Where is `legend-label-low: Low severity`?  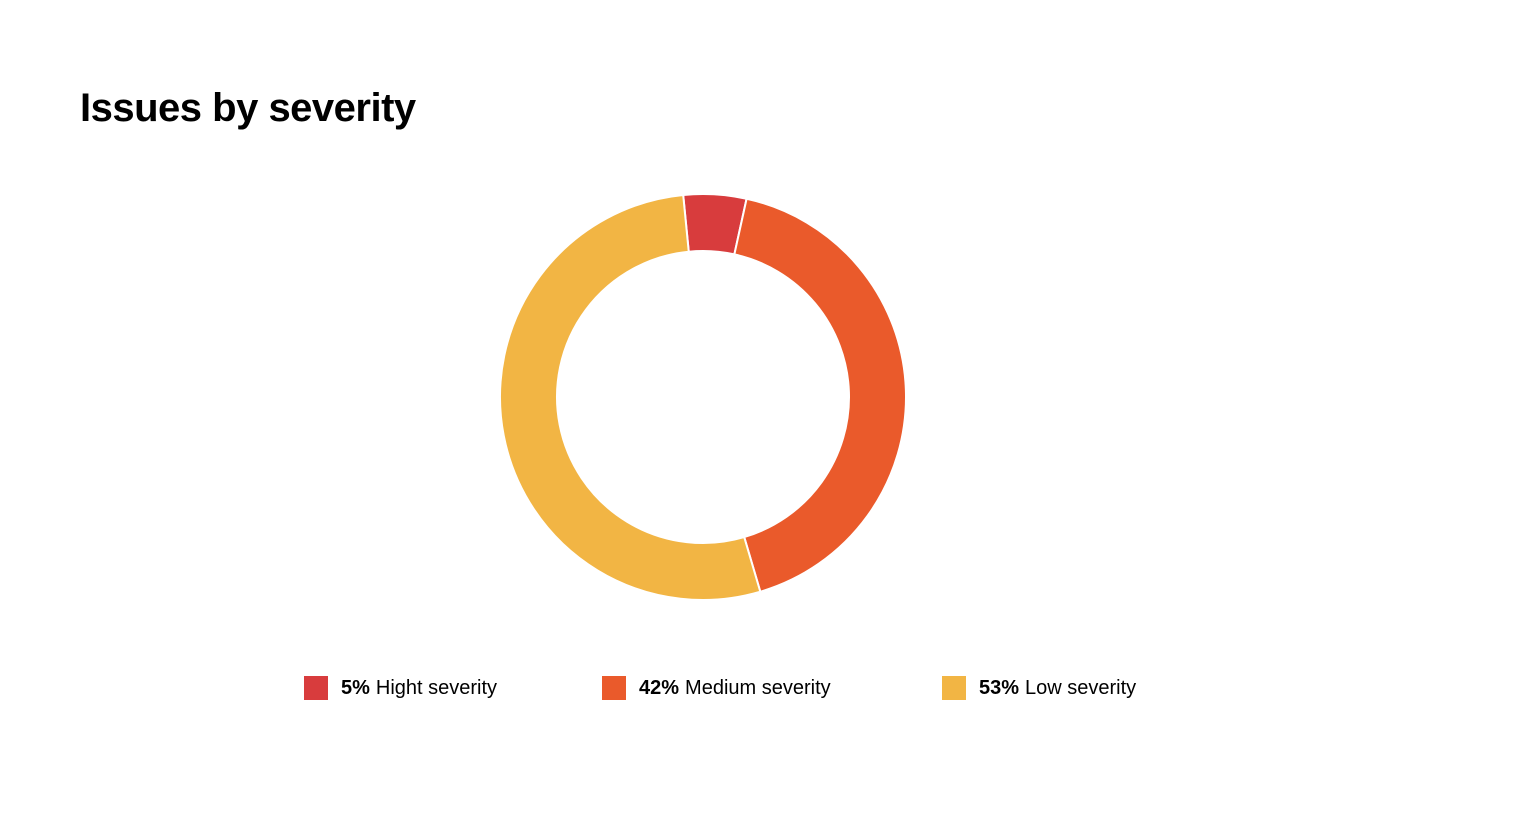 legend-label-low: Low severity is located at coordinates (1081, 687).